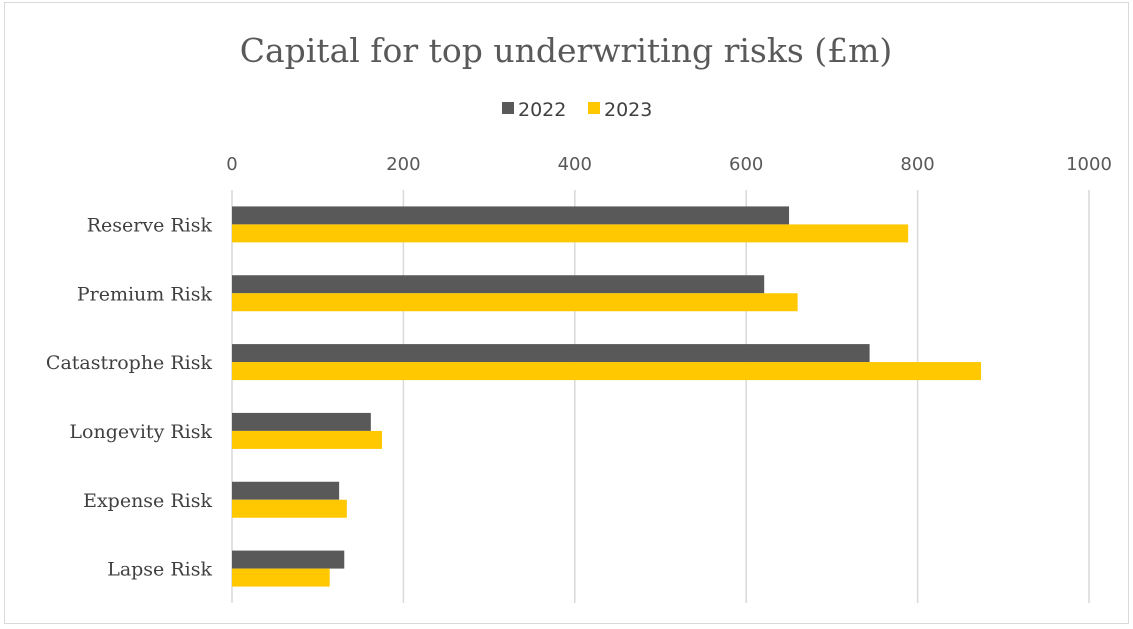 The width and height of the screenshot is (1133, 629). Describe the element at coordinates (288, 559) in the screenshot. I see `bar-lapse-risk-2022` at that location.